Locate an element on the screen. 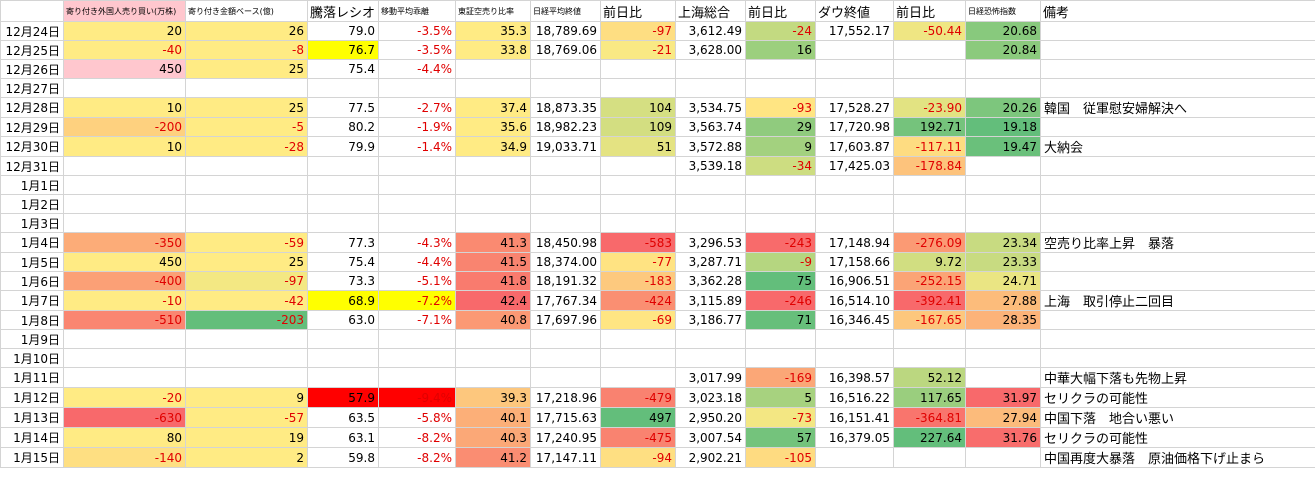 Image resolution: width=1315 pixels, height=477 pixels. date-cell: 12月30日 is located at coordinates (32, 146).